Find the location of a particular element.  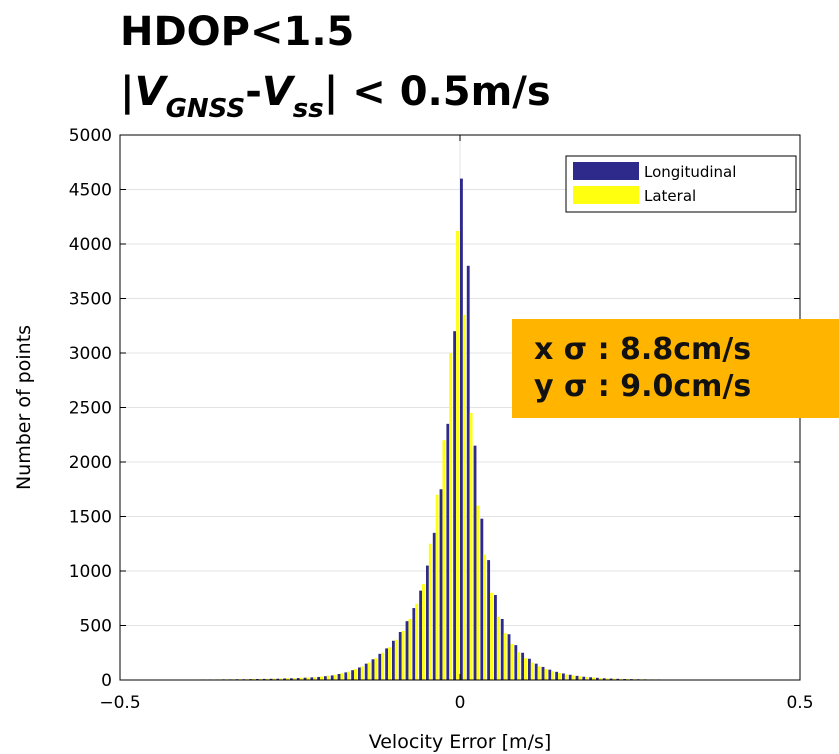

y-tick-label: 3500 is located at coordinates (90, 300).